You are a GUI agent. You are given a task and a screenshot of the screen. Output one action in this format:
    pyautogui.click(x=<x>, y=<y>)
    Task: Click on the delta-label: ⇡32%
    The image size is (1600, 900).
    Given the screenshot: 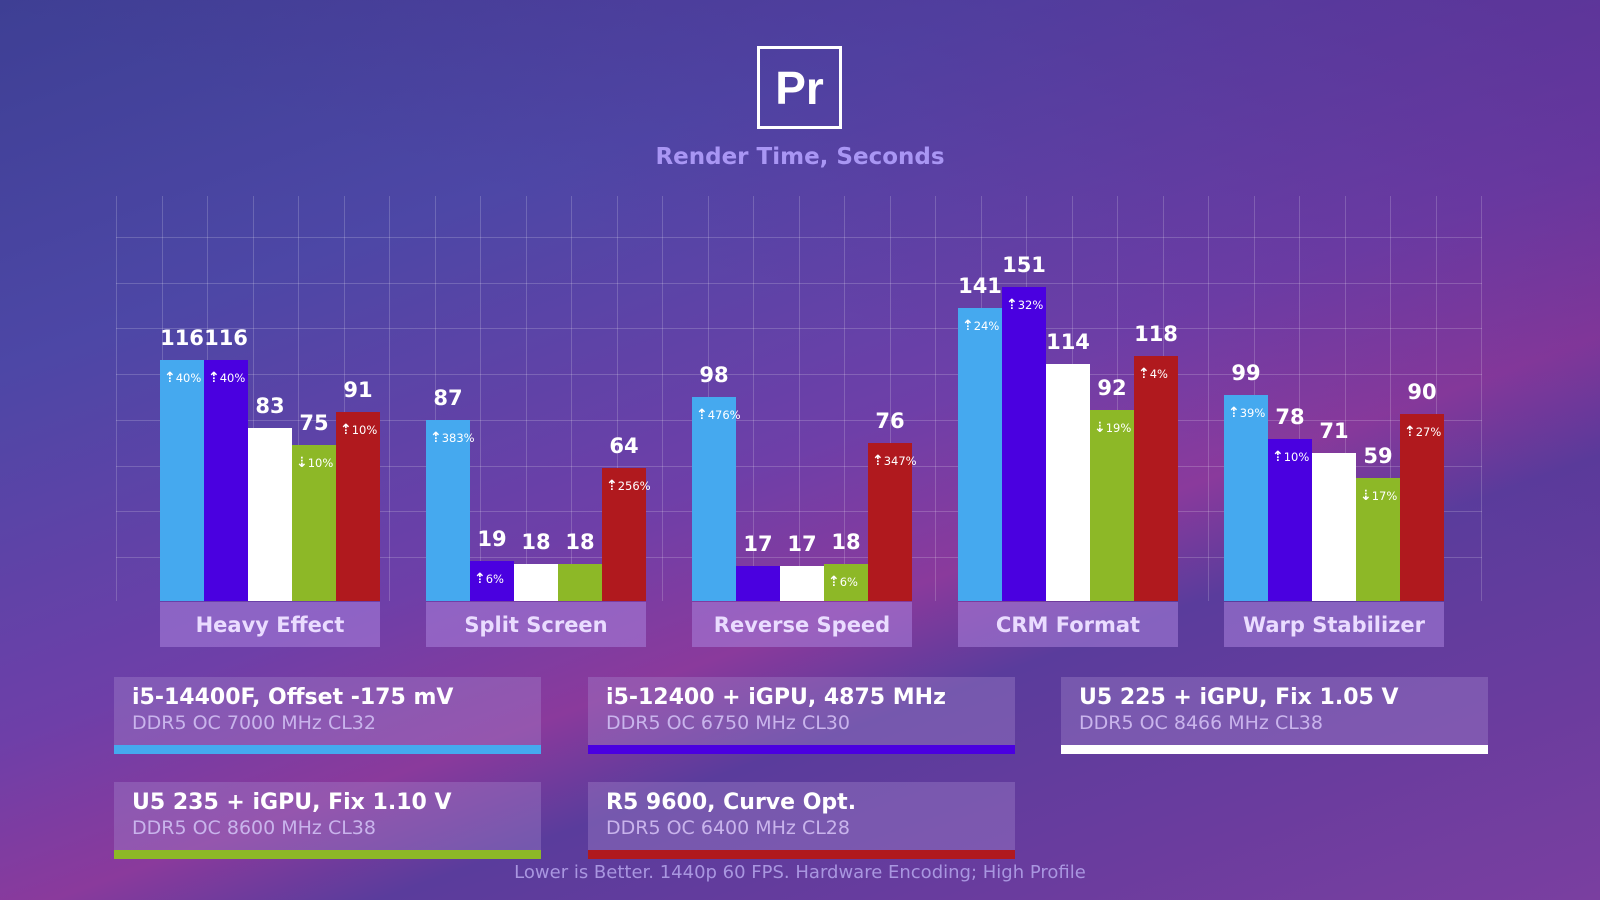 What is the action you would take?
    pyautogui.click(x=1024, y=305)
    